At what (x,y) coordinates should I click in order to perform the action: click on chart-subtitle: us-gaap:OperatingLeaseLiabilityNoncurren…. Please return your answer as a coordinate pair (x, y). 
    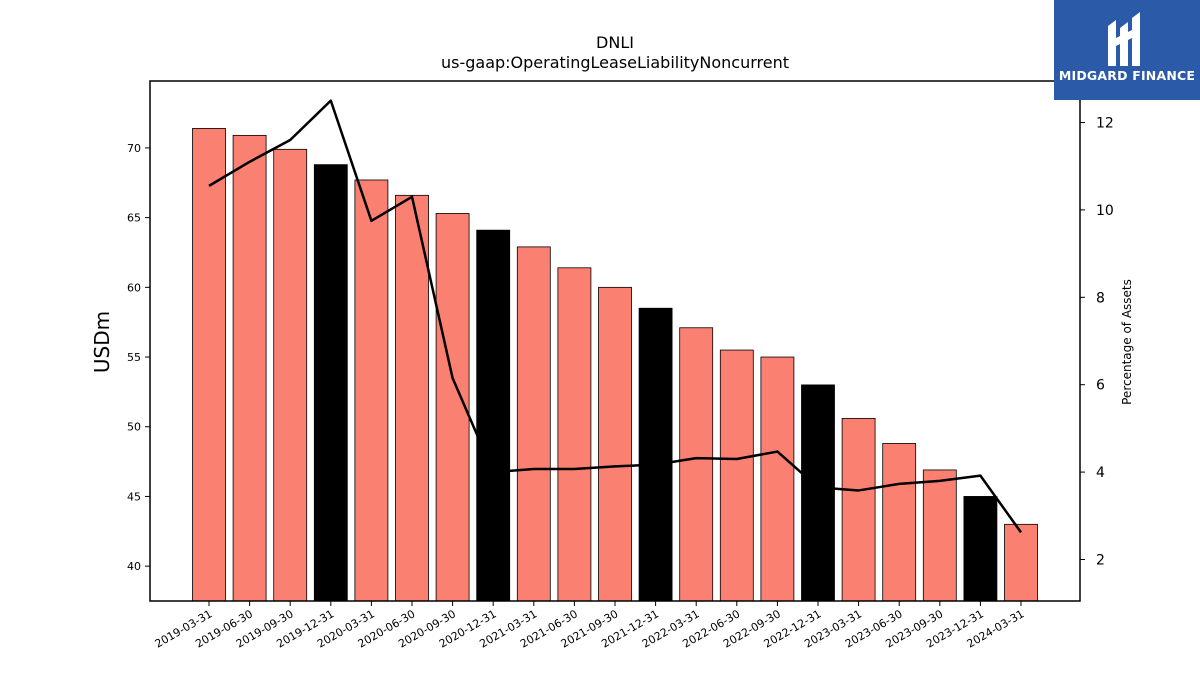
    Looking at the image, I should click on (615, 62).